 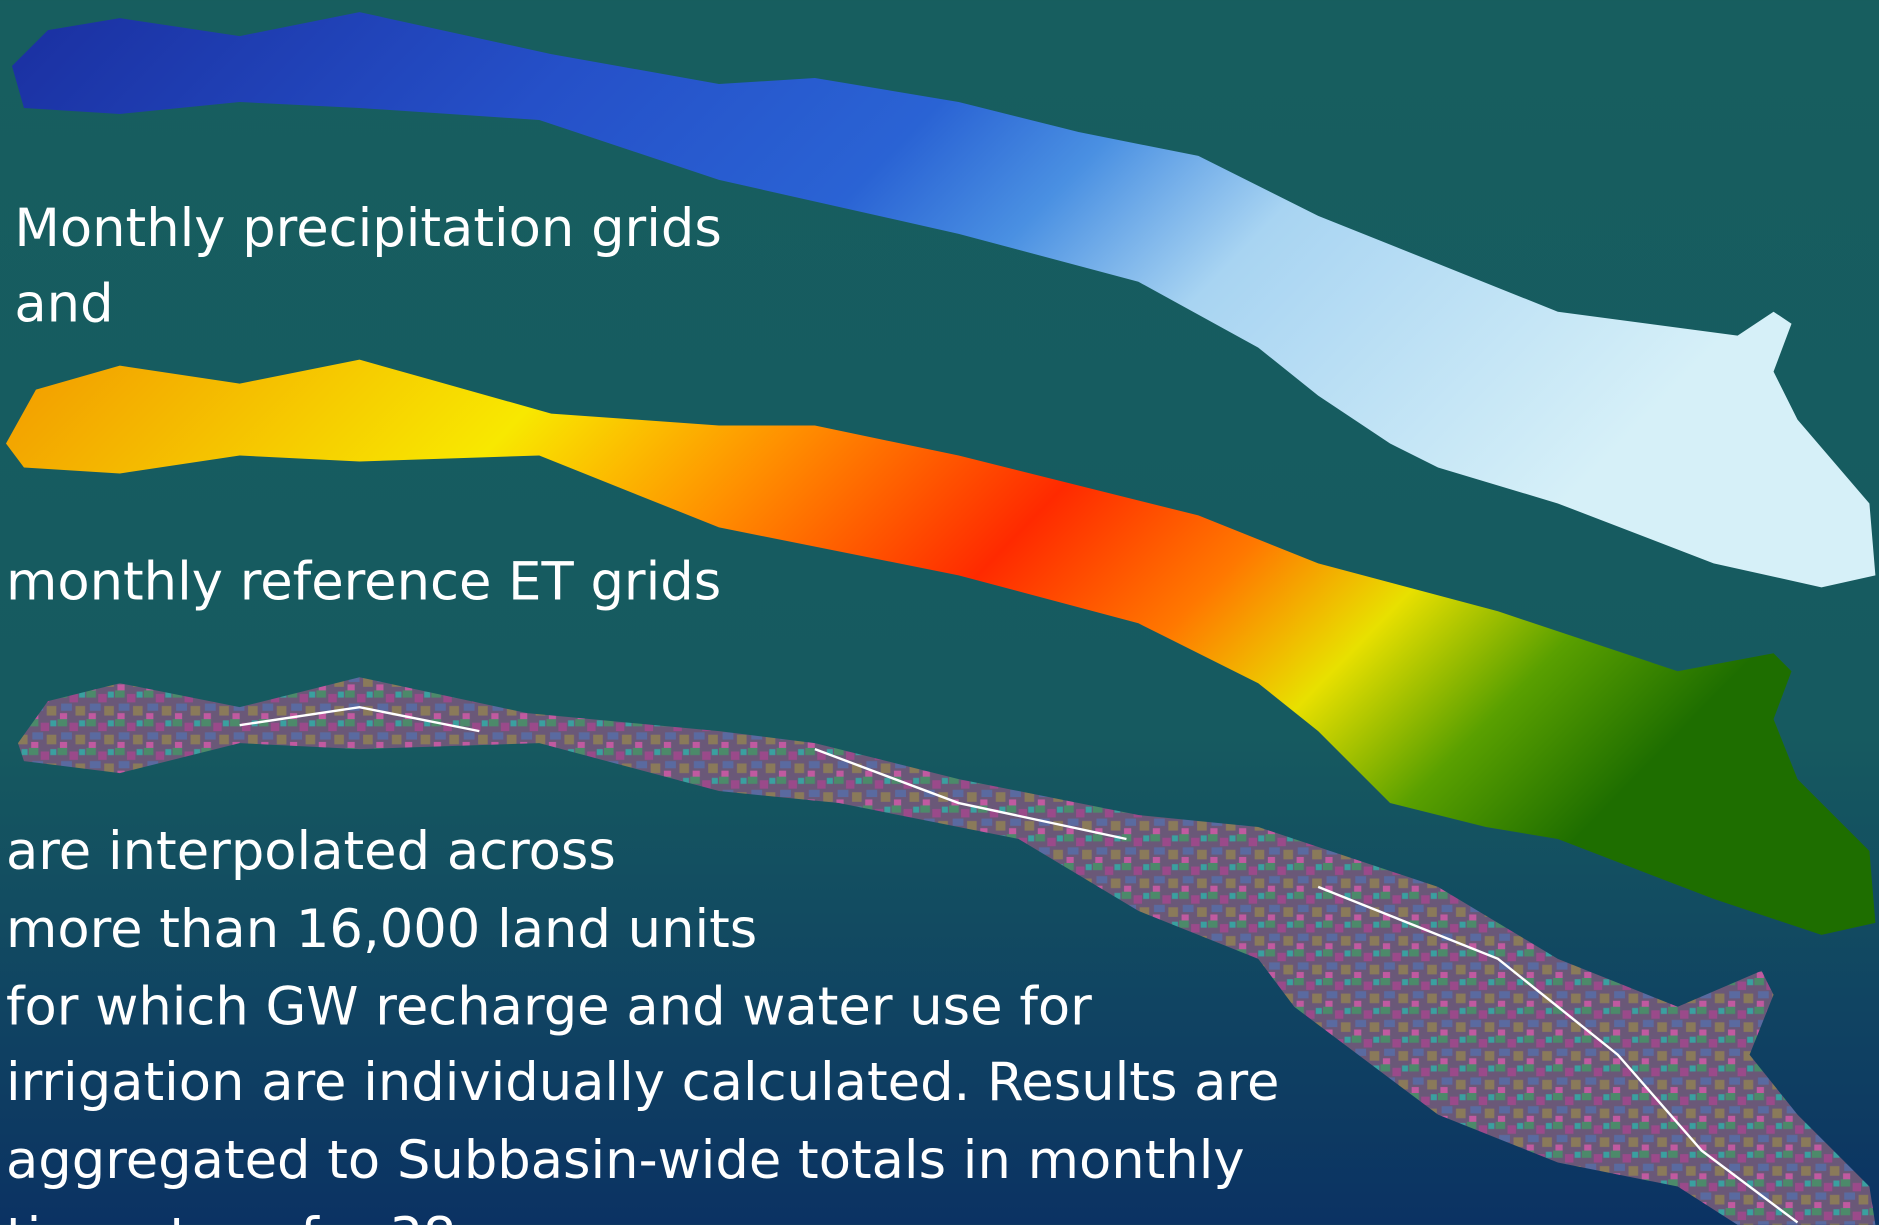 I want to click on text-line: monthly reference ET grids, so click(x=363, y=581).